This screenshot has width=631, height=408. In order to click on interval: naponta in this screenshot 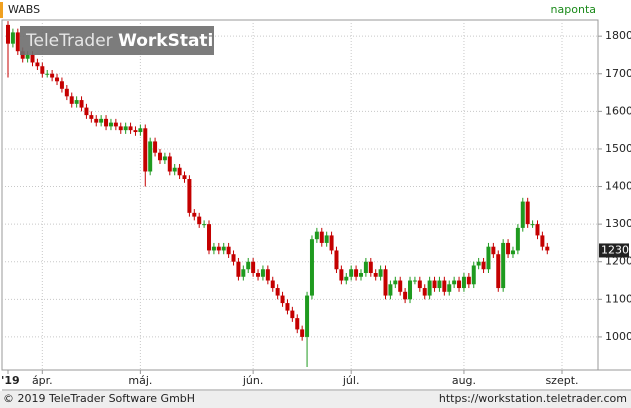, I will do `click(573, 9)`.